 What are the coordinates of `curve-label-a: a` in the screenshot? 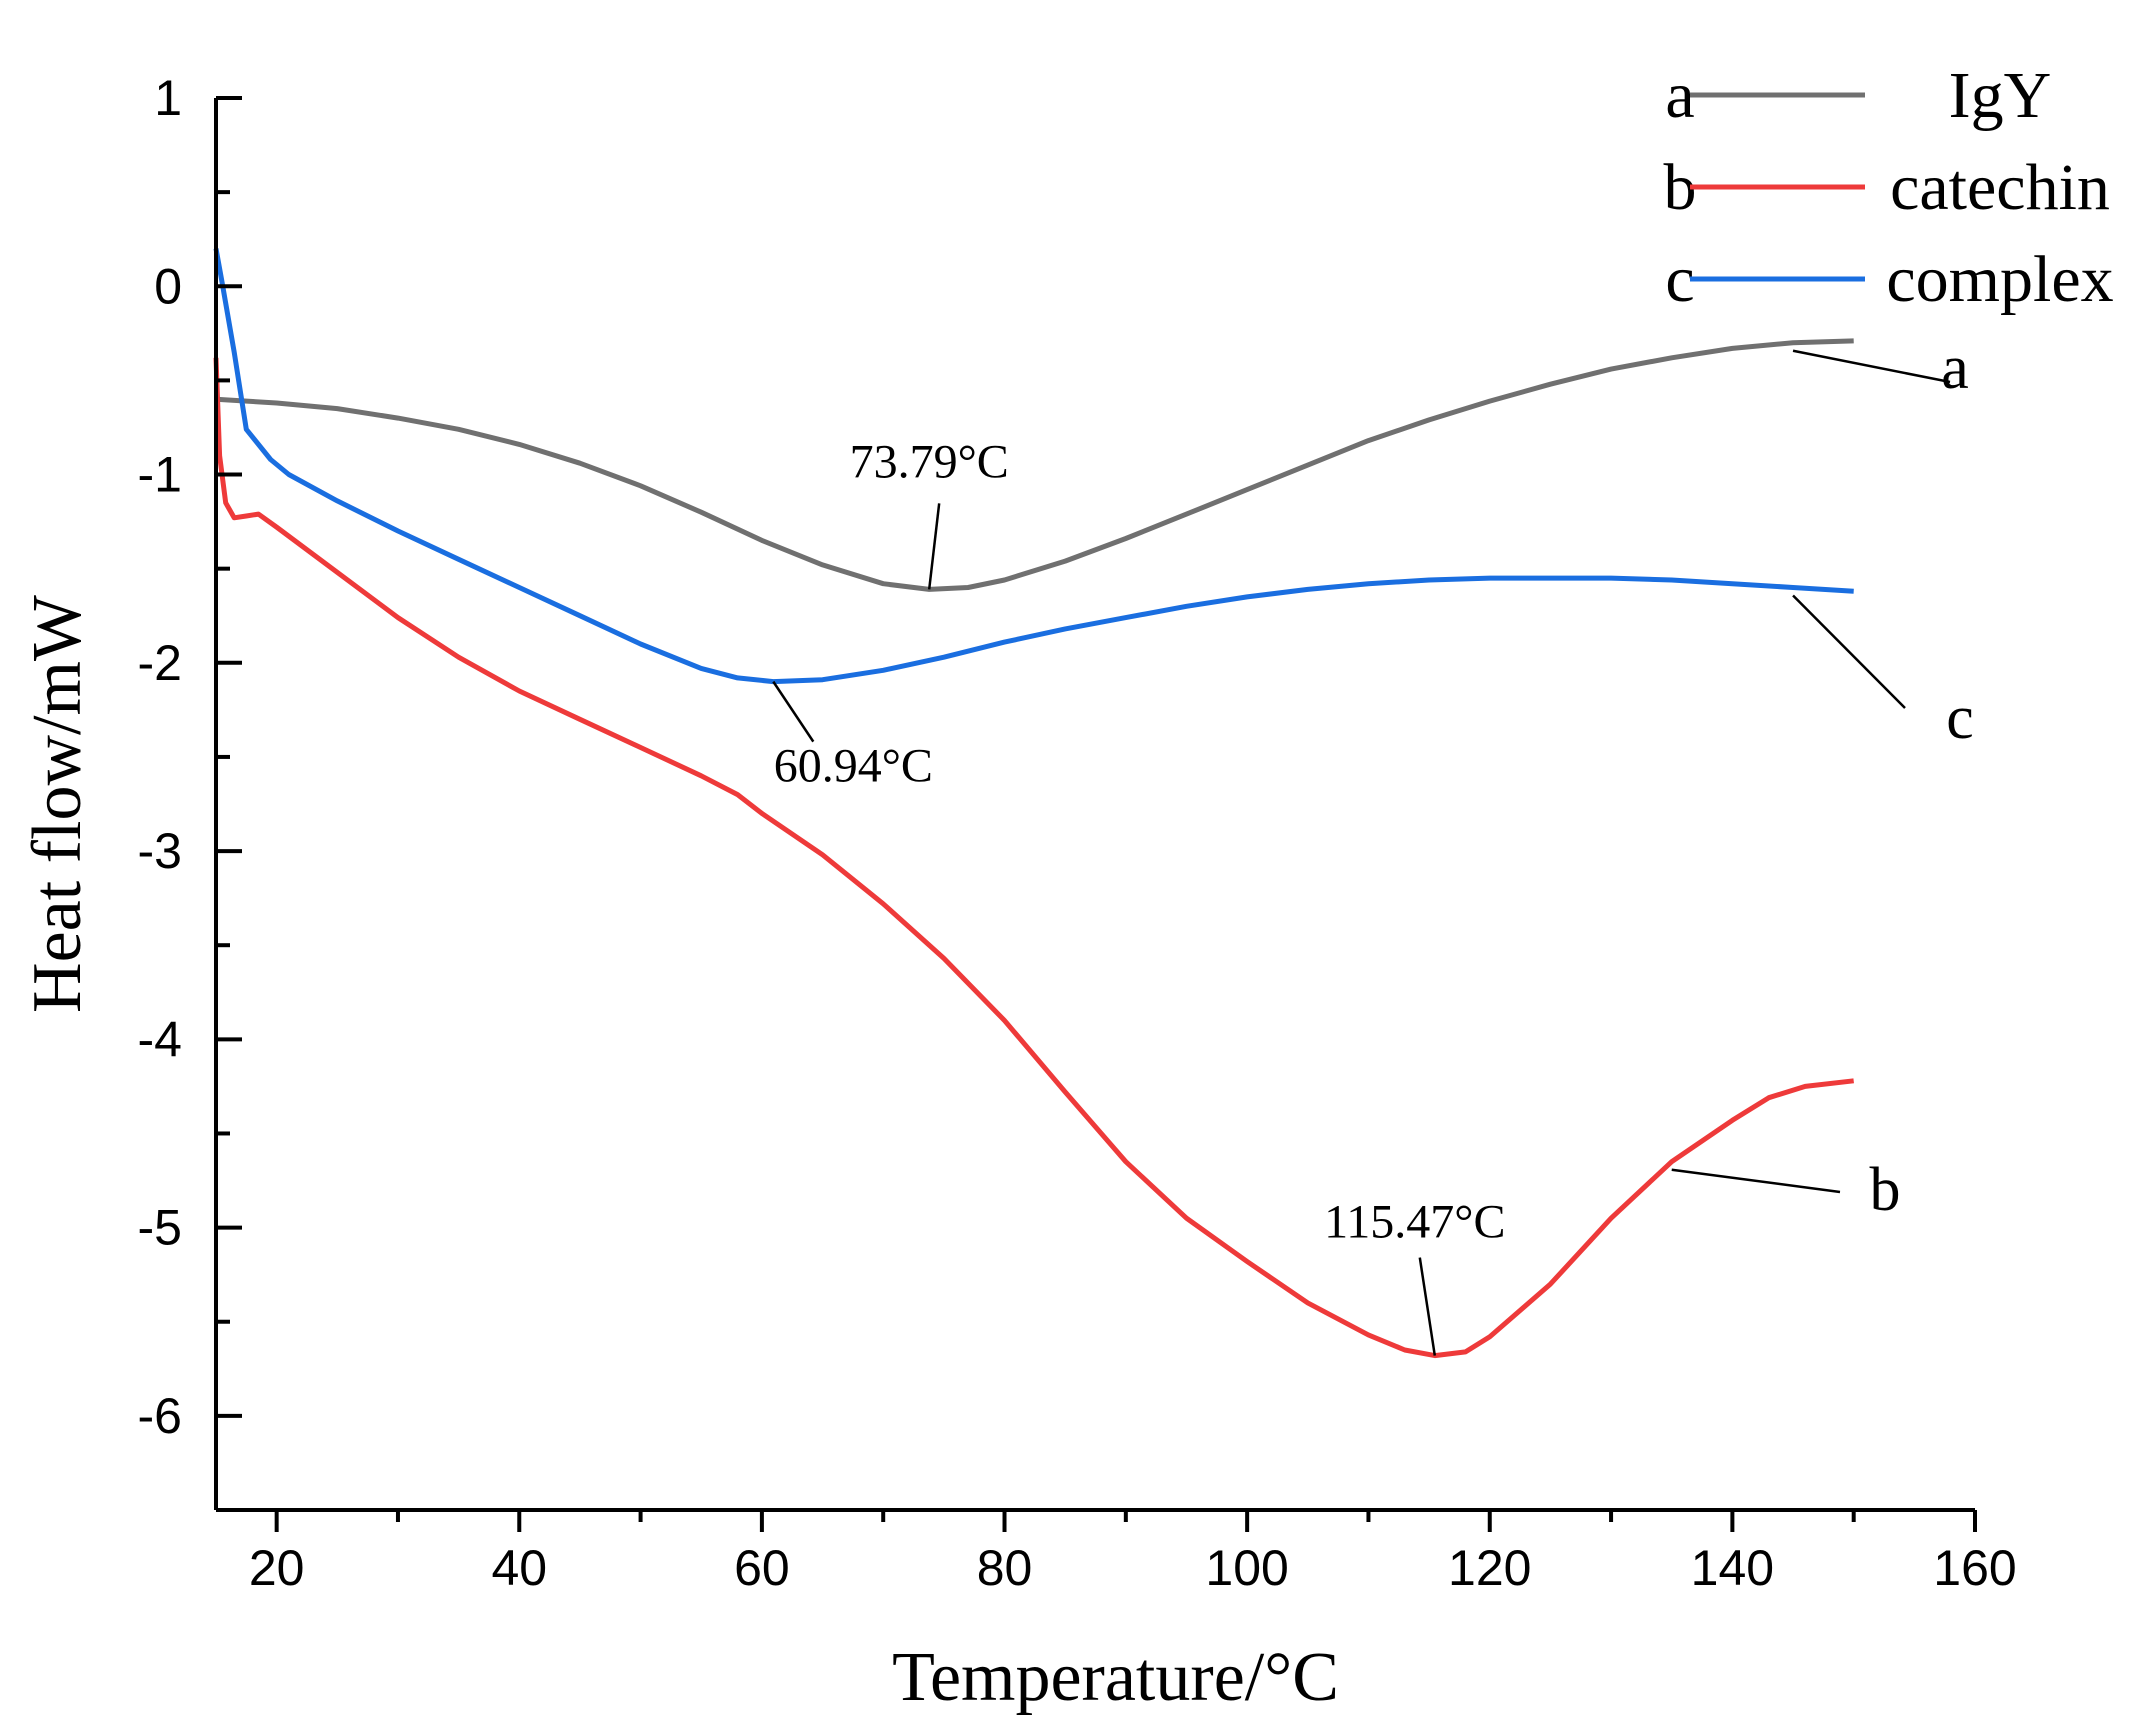 It's located at (1955, 368).